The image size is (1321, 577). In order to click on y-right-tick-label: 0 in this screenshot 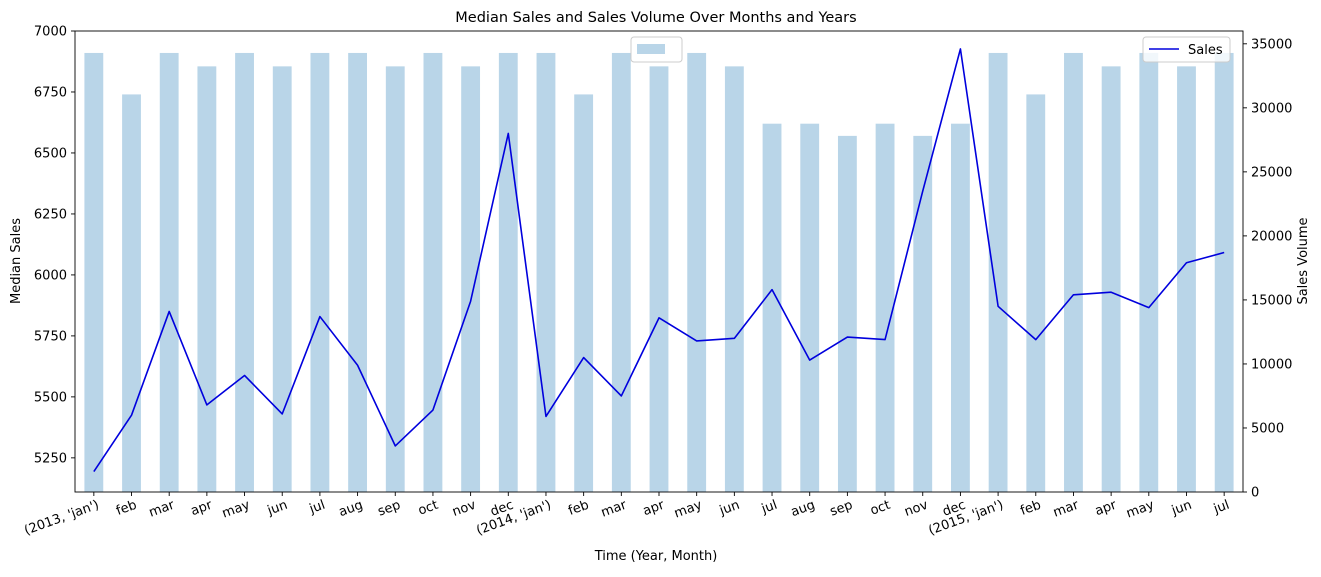, I will do `click(1255, 493)`.